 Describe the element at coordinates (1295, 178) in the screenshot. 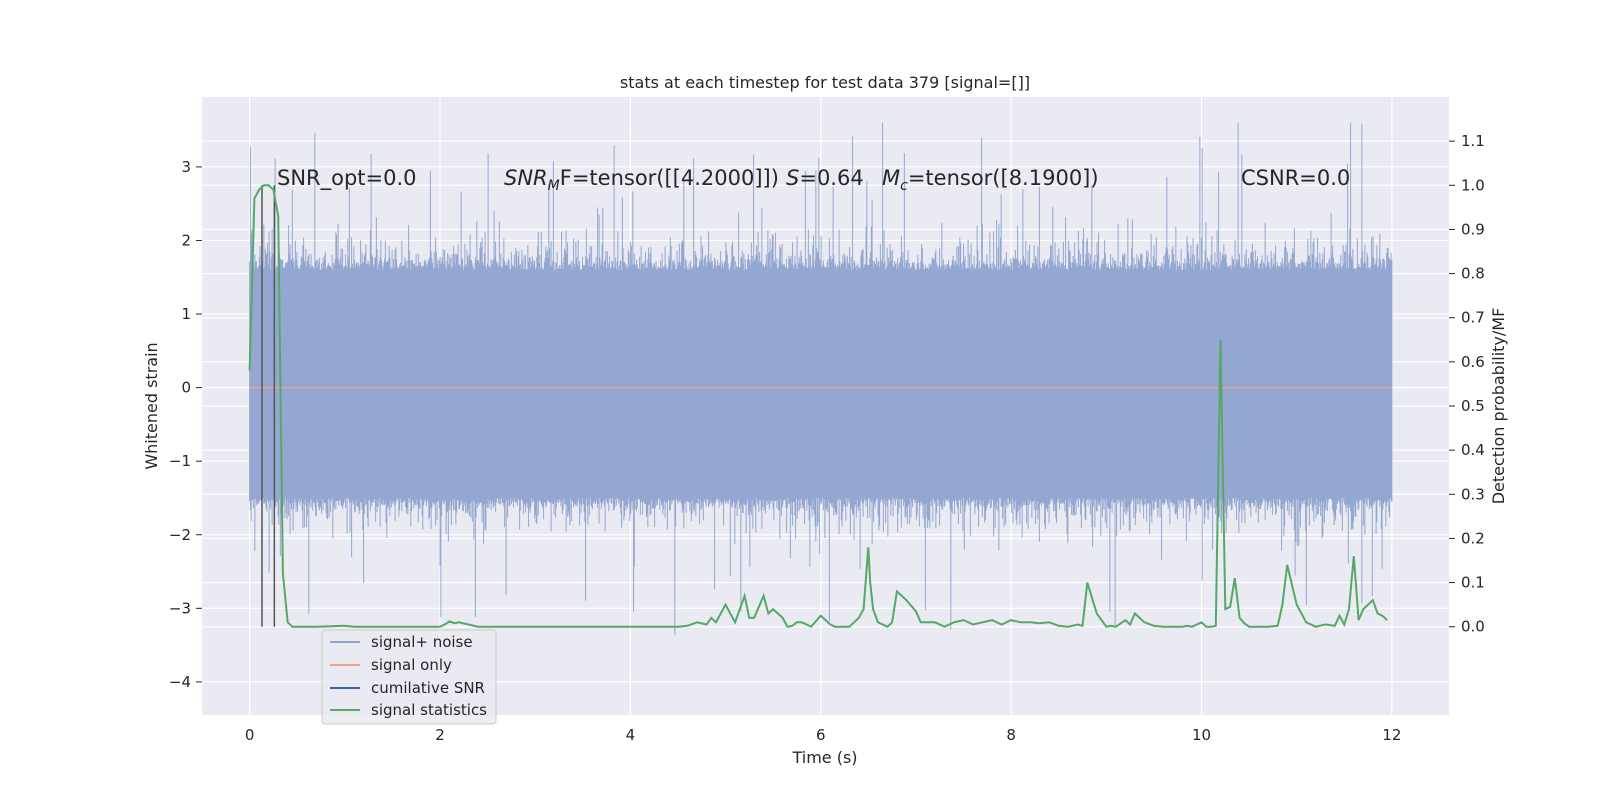

I see `annotation-csnr: CSNR=0.0` at that location.